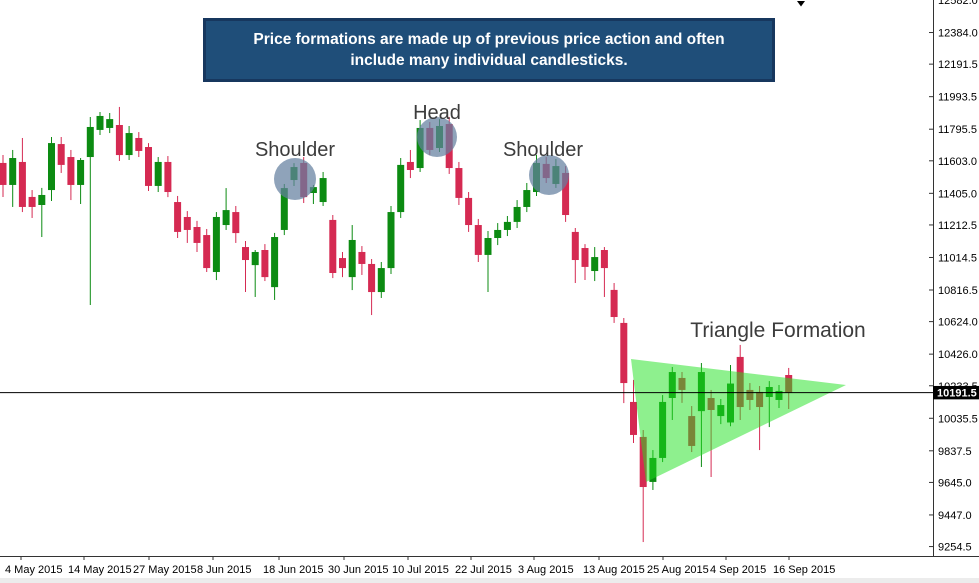  What do you see at coordinates (33, 570) in the screenshot?
I see `date-axis-label: 4 May 2015` at bounding box center [33, 570].